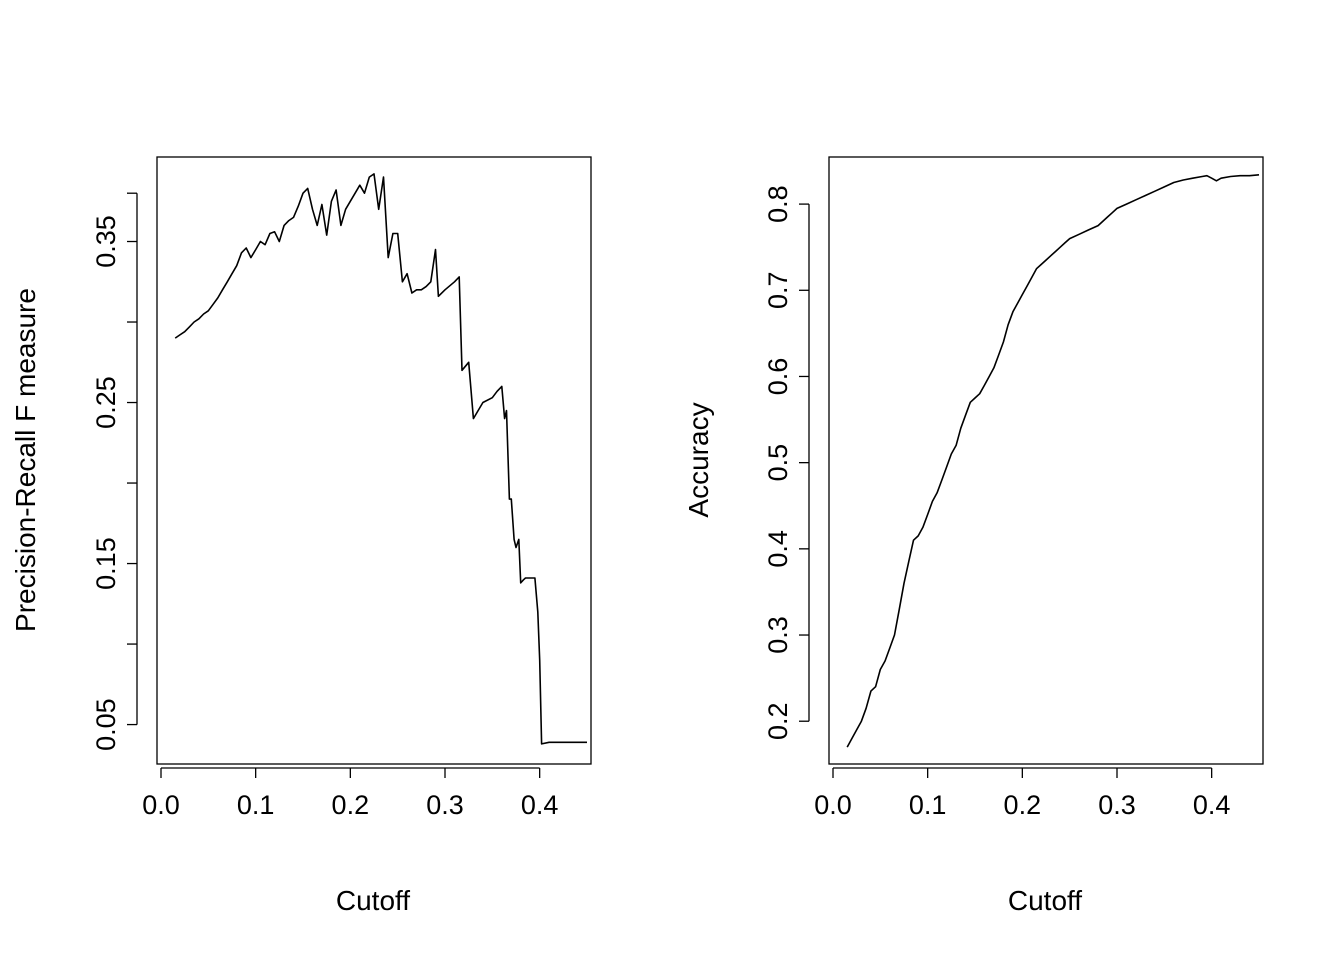 The height and width of the screenshot is (960, 1344). What do you see at coordinates (106, 241) in the screenshot?
I see `y-tick-label-left: 0.35` at bounding box center [106, 241].